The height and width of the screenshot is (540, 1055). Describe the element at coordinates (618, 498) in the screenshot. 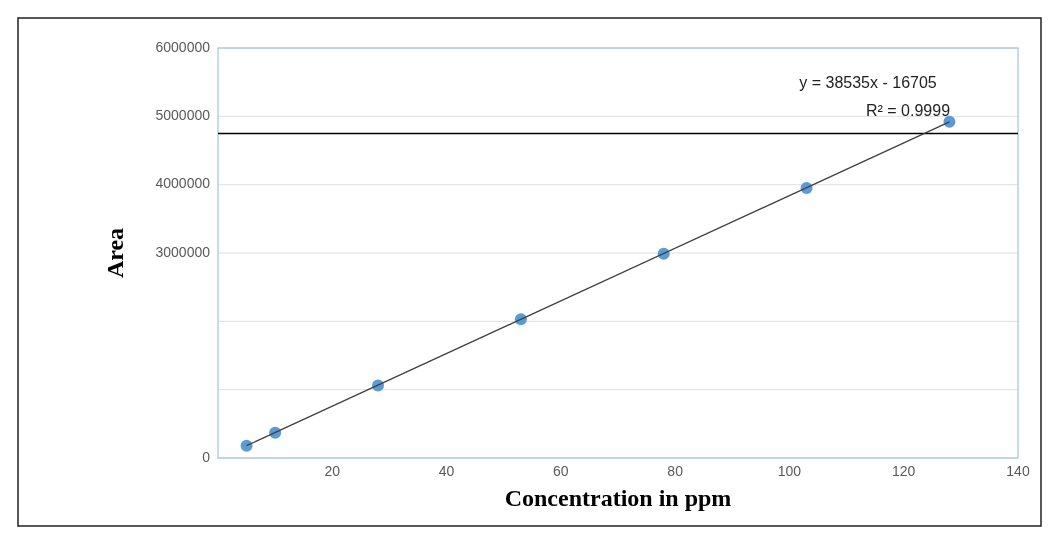

I see `x-axis-title: Concentration in ppm` at that location.